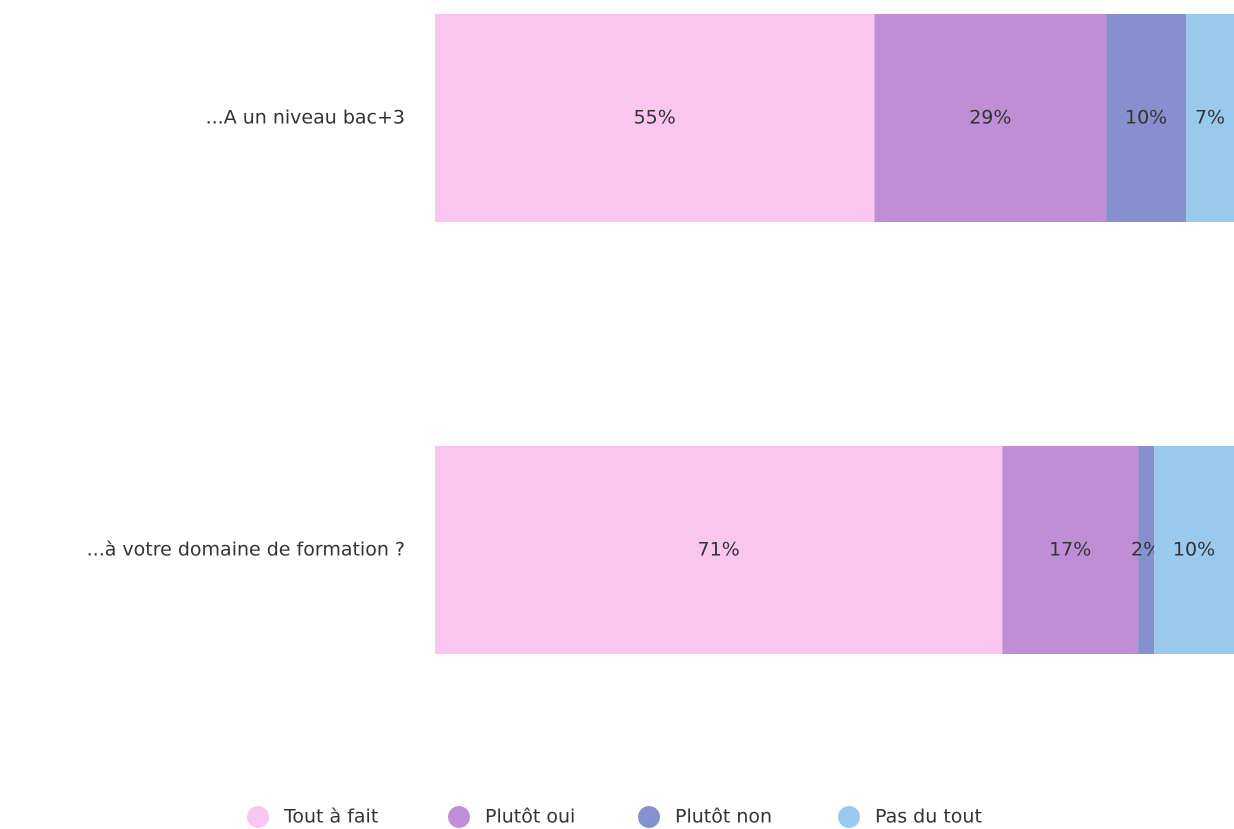 The image size is (1234, 829). I want to click on data-label: 17%, so click(1070, 550).